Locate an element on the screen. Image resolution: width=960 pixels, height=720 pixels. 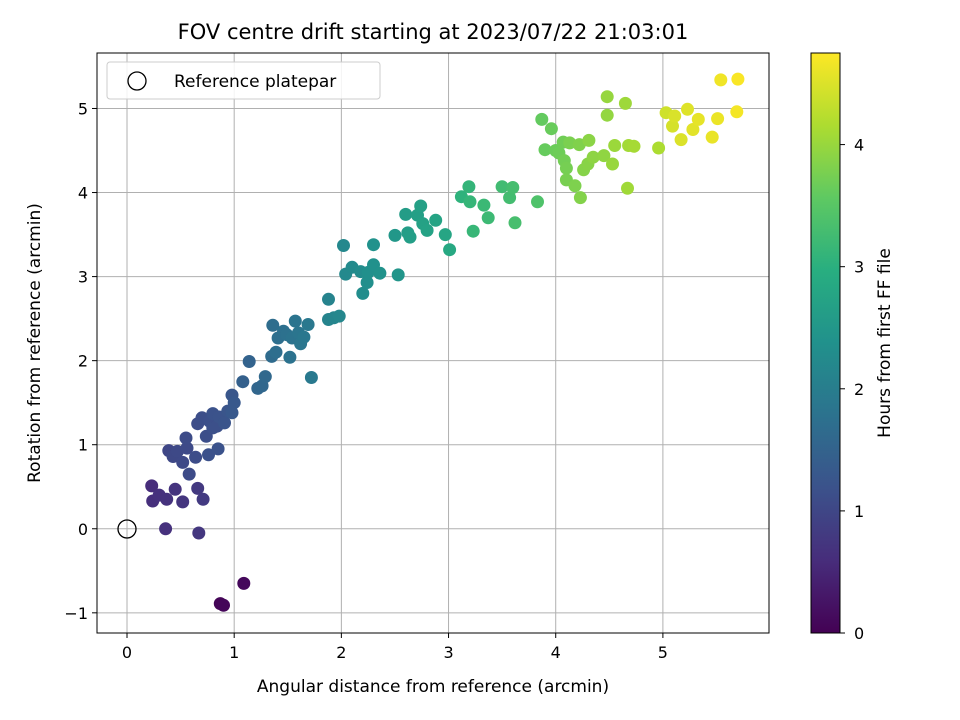
y-axis-ticks: −1 0 1 2 3 4 5 is located at coordinates (80, 361).